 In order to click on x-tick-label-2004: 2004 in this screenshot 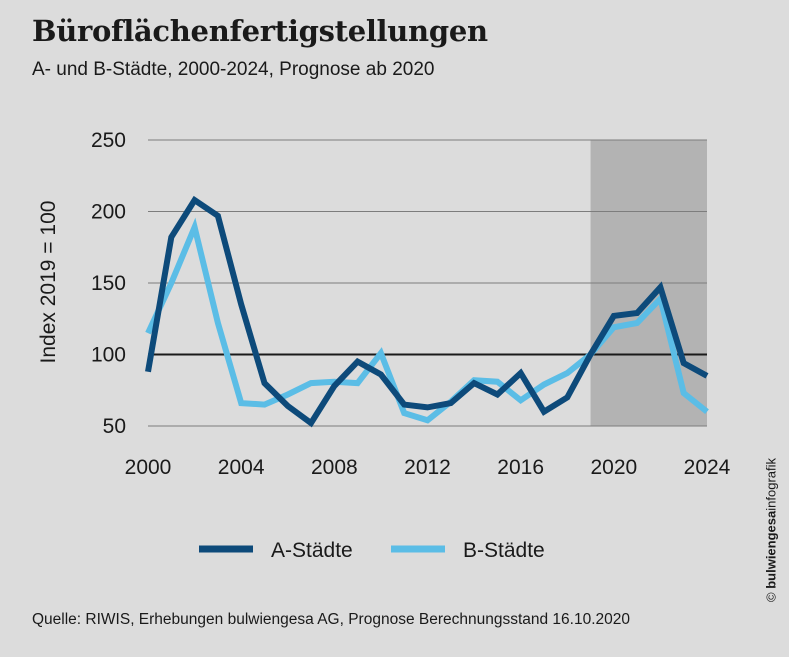, I will do `click(241, 467)`.